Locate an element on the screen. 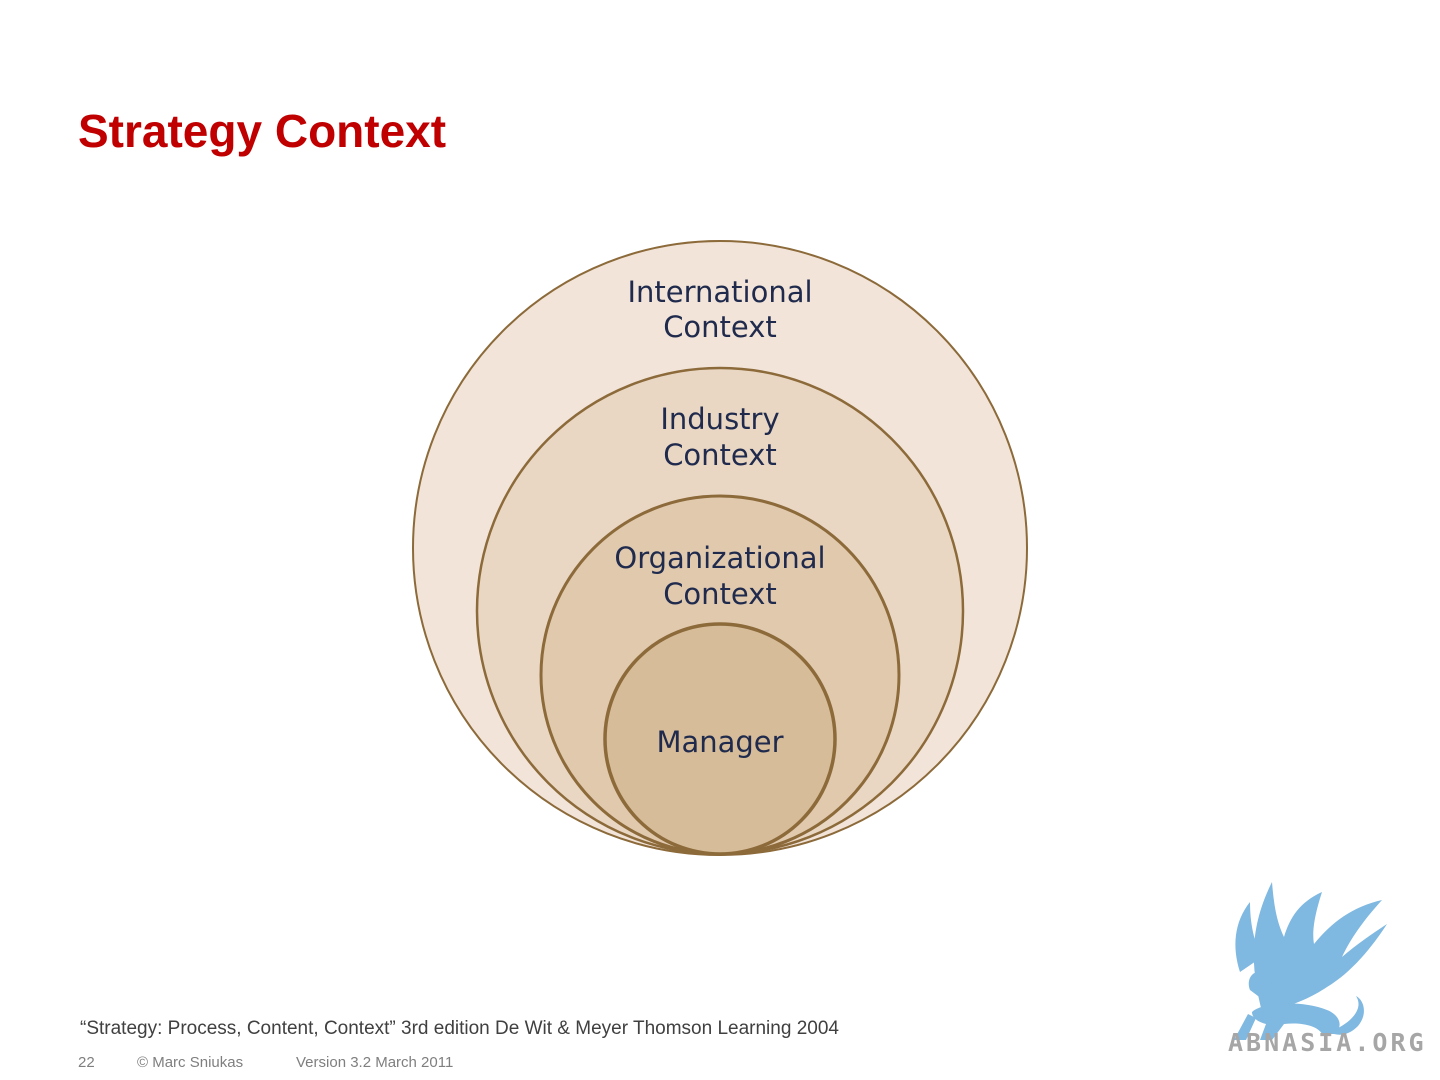 The width and height of the screenshot is (1440, 1080). industry-label-line2: Context is located at coordinates (720, 455).